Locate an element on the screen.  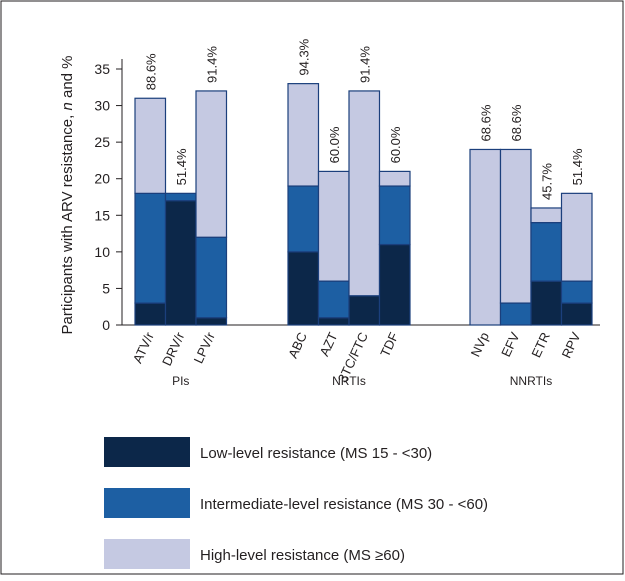
x-tick-label: ETR is located at coordinates (540, 345).